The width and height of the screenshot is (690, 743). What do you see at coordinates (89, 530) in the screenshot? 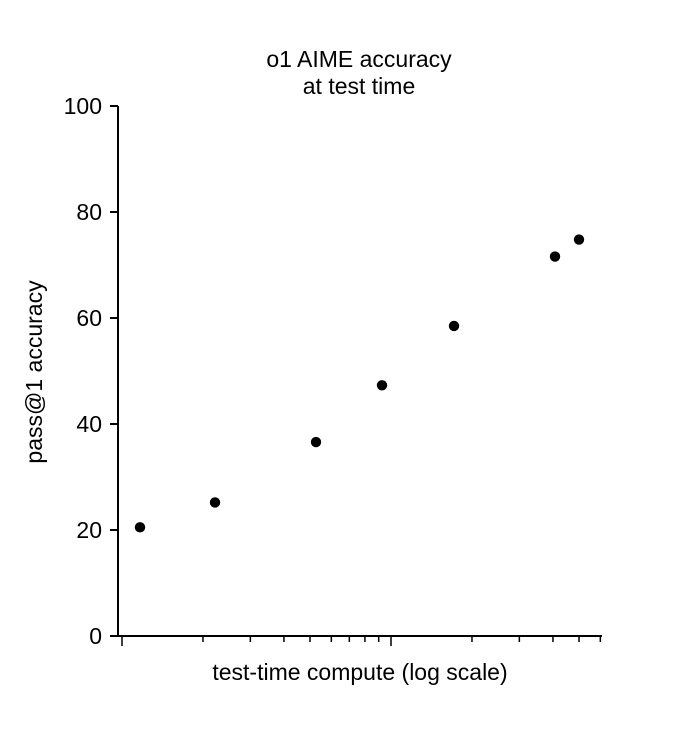
I see `y-tick-label: 20` at bounding box center [89, 530].